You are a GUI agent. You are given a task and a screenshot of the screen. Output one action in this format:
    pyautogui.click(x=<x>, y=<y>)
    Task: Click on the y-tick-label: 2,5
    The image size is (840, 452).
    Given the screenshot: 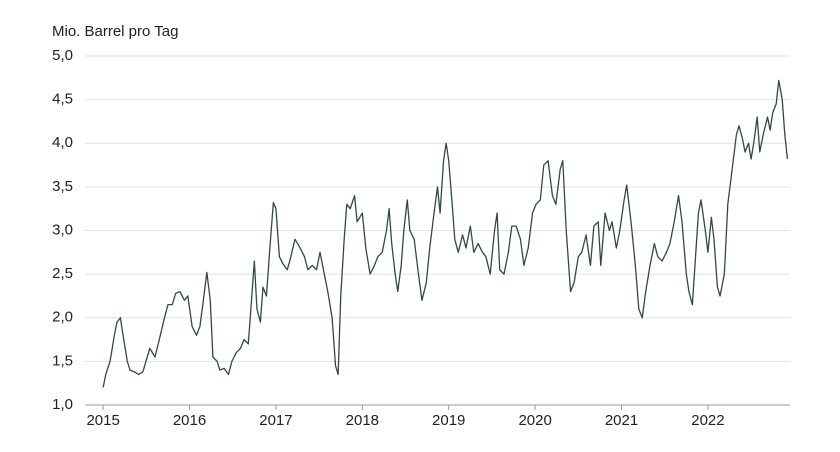 What is the action you would take?
    pyautogui.click(x=62, y=273)
    